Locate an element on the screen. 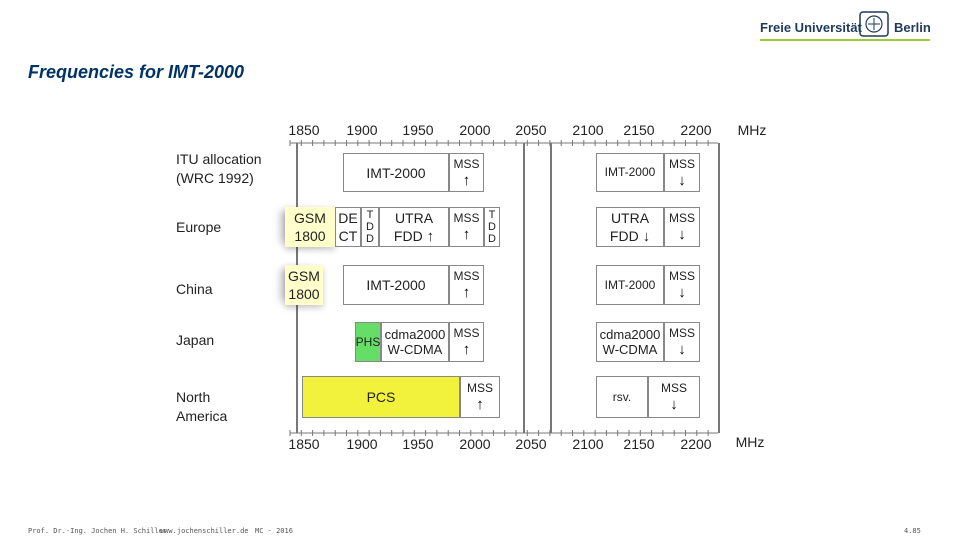  grid-line-2090 is located at coordinates (551, 288).